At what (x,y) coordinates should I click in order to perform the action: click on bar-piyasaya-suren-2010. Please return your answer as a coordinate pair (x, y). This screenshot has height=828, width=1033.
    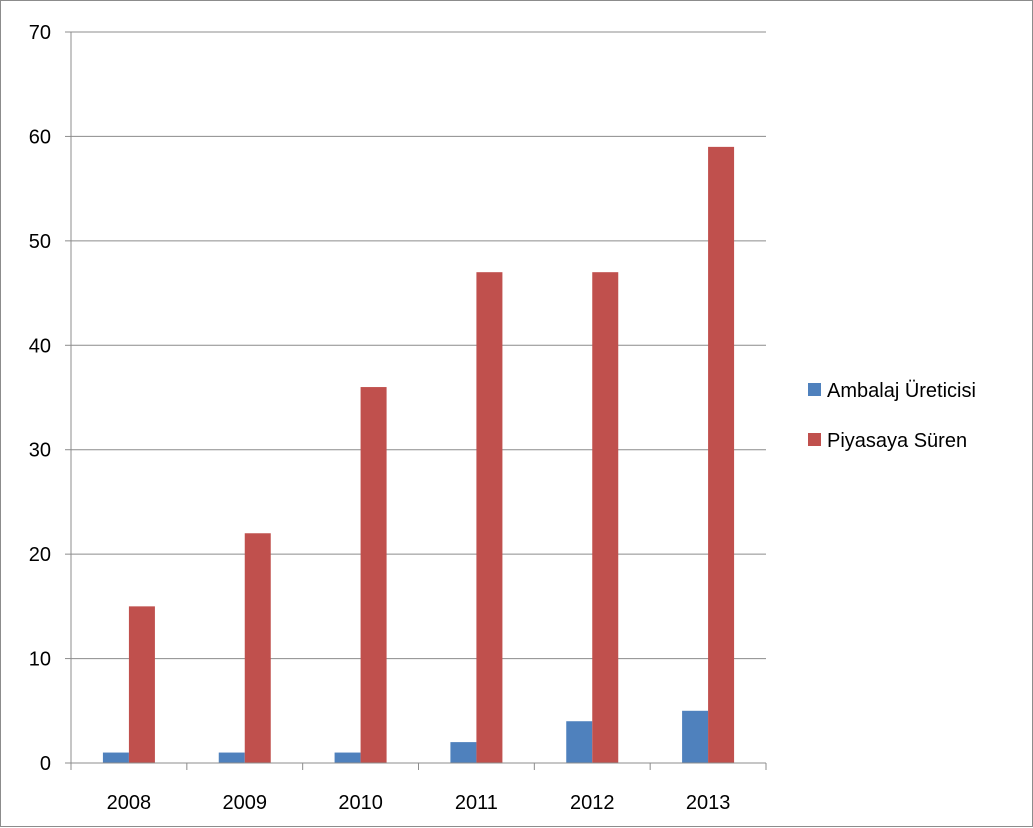
    Looking at the image, I should click on (373, 575).